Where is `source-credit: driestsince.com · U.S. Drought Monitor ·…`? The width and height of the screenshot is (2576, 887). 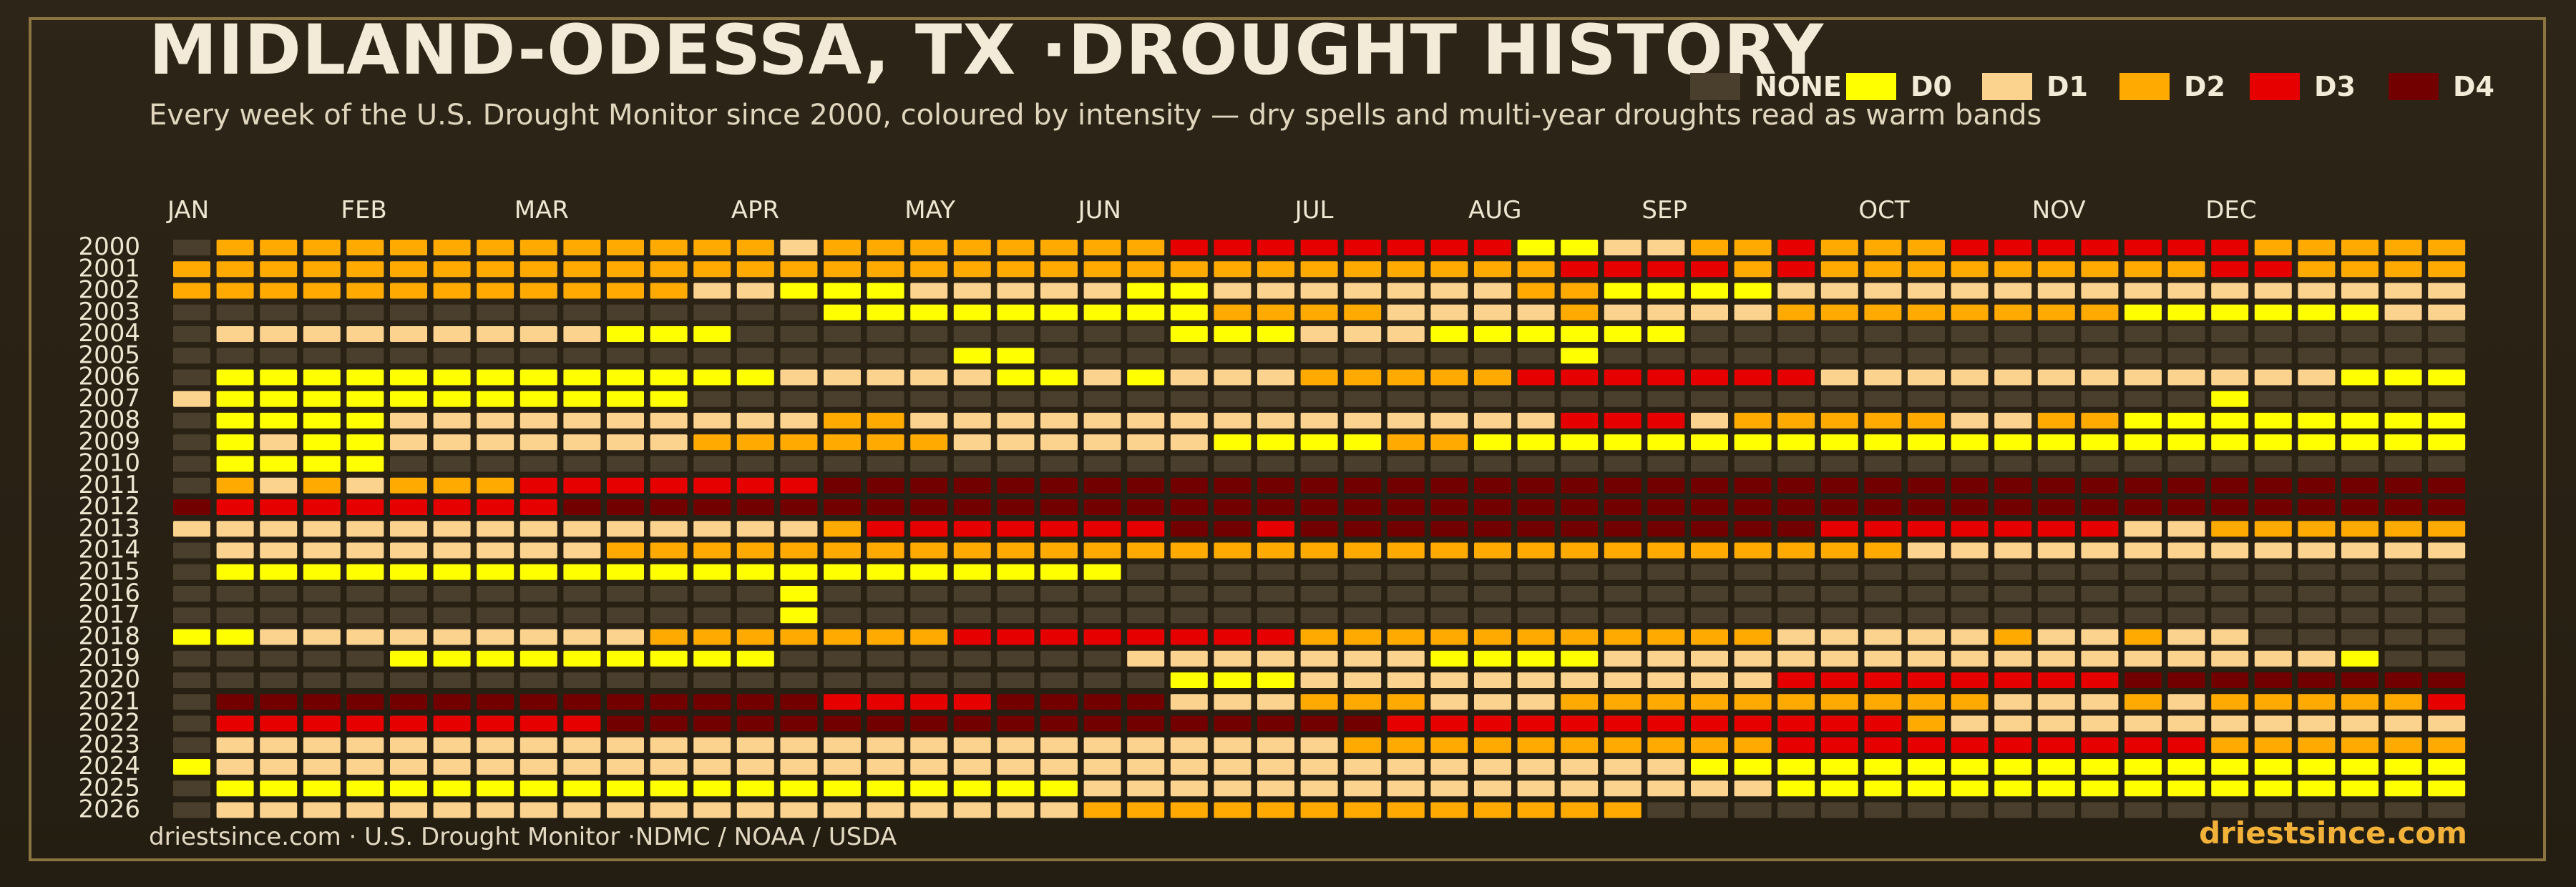 source-credit: driestsince.com · U.S. Drought Monitor ·… is located at coordinates (523, 837).